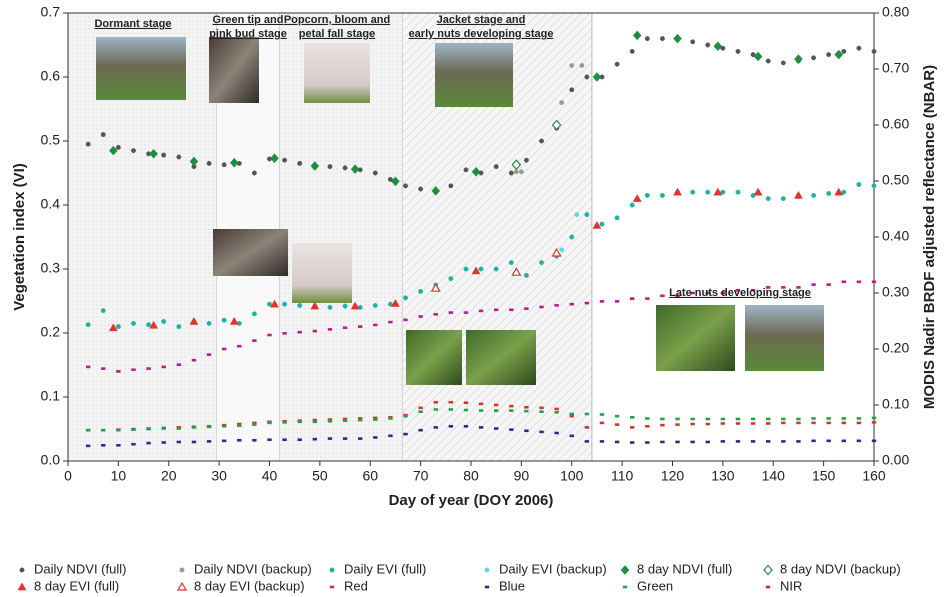 This screenshot has height=597, width=945. What do you see at coordinates (51, 332) in the screenshot?
I see `y-tick-label: 0.2` at bounding box center [51, 332].